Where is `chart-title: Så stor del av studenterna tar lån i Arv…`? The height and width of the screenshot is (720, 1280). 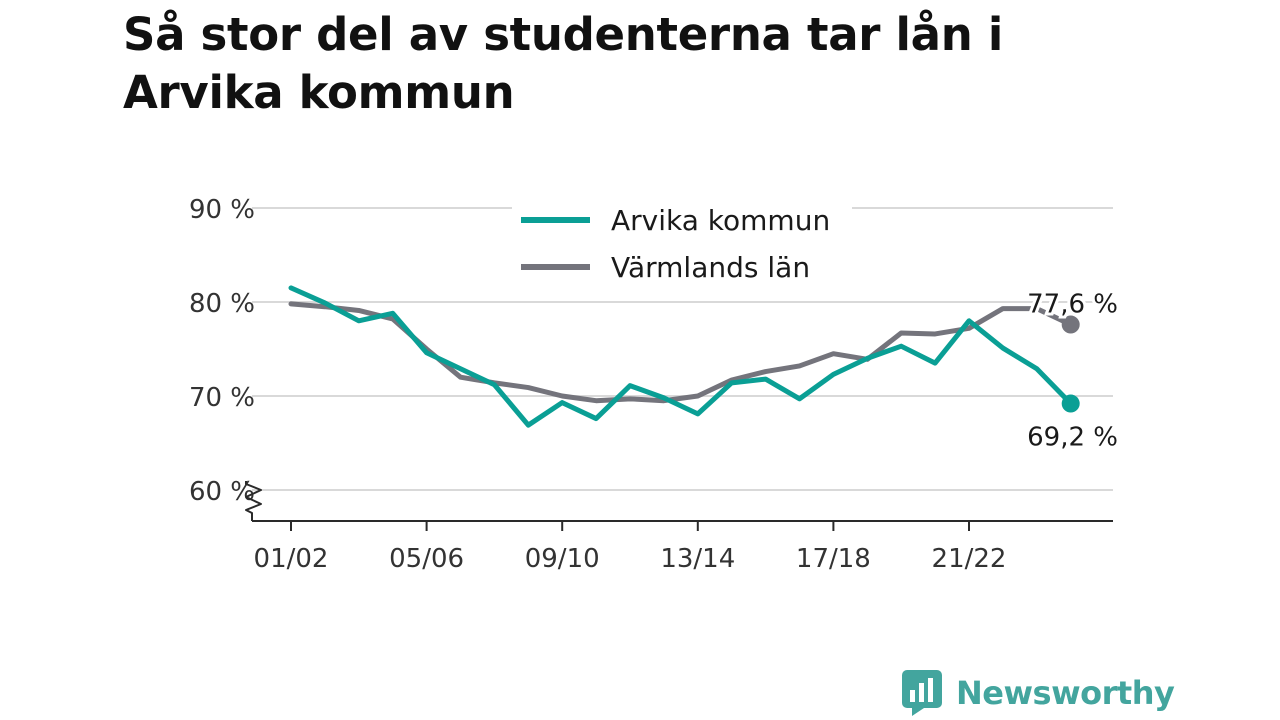
chart-title: Så stor del av studenterna tar lån i Arv… is located at coordinates (563, 63).